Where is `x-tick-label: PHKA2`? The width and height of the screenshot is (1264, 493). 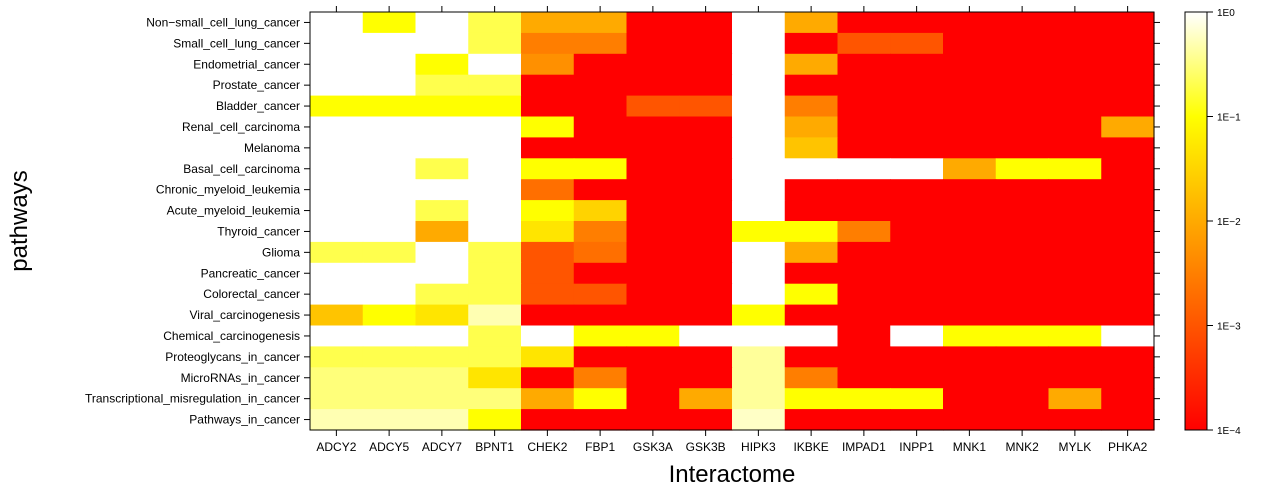 x-tick-label: PHKA2 is located at coordinates (1128, 447).